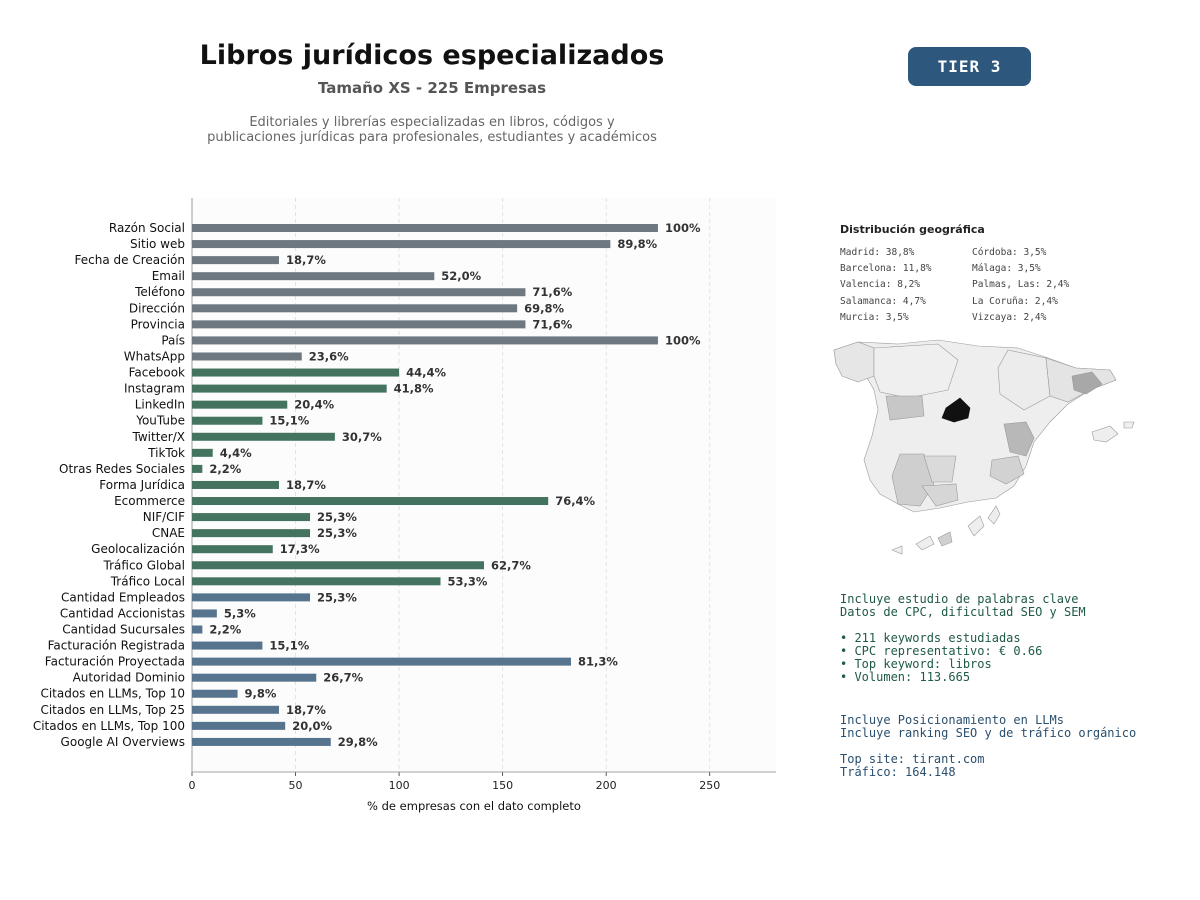 This screenshot has height=900, width=1200. I want to click on map-barcelona, so click(1087, 383).